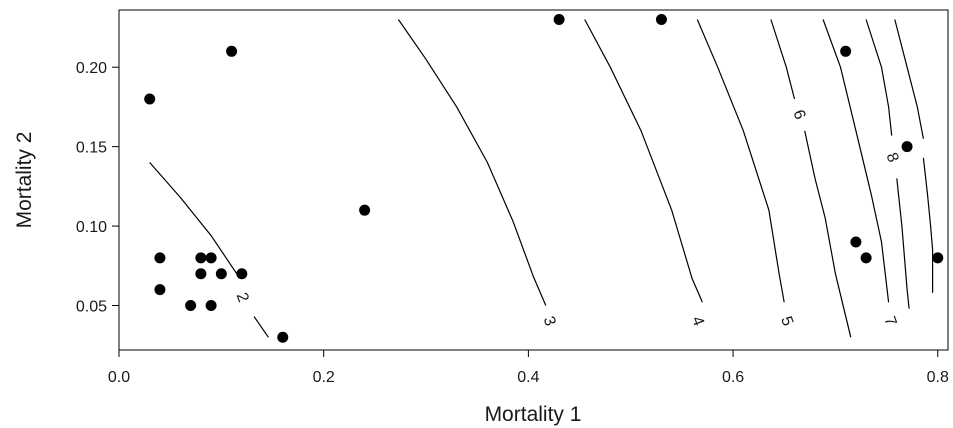 The height and width of the screenshot is (428, 953). What do you see at coordinates (938, 377) in the screenshot?
I see `x-tick-label: 0.8` at bounding box center [938, 377].